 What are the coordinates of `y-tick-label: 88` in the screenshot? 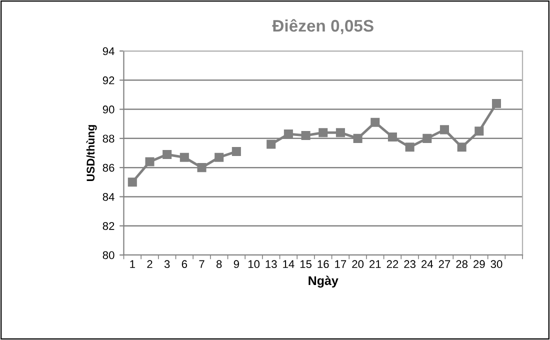 It's located at (108, 138).